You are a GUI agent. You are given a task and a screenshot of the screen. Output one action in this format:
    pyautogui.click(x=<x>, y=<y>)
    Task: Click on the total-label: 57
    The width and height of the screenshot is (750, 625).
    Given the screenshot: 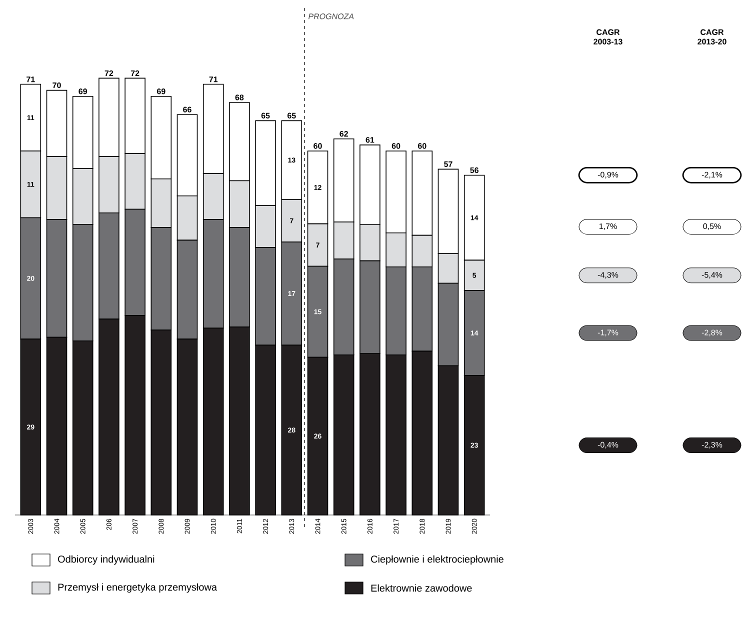 What is the action you would take?
    pyautogui.click(x=448, y=164)
    